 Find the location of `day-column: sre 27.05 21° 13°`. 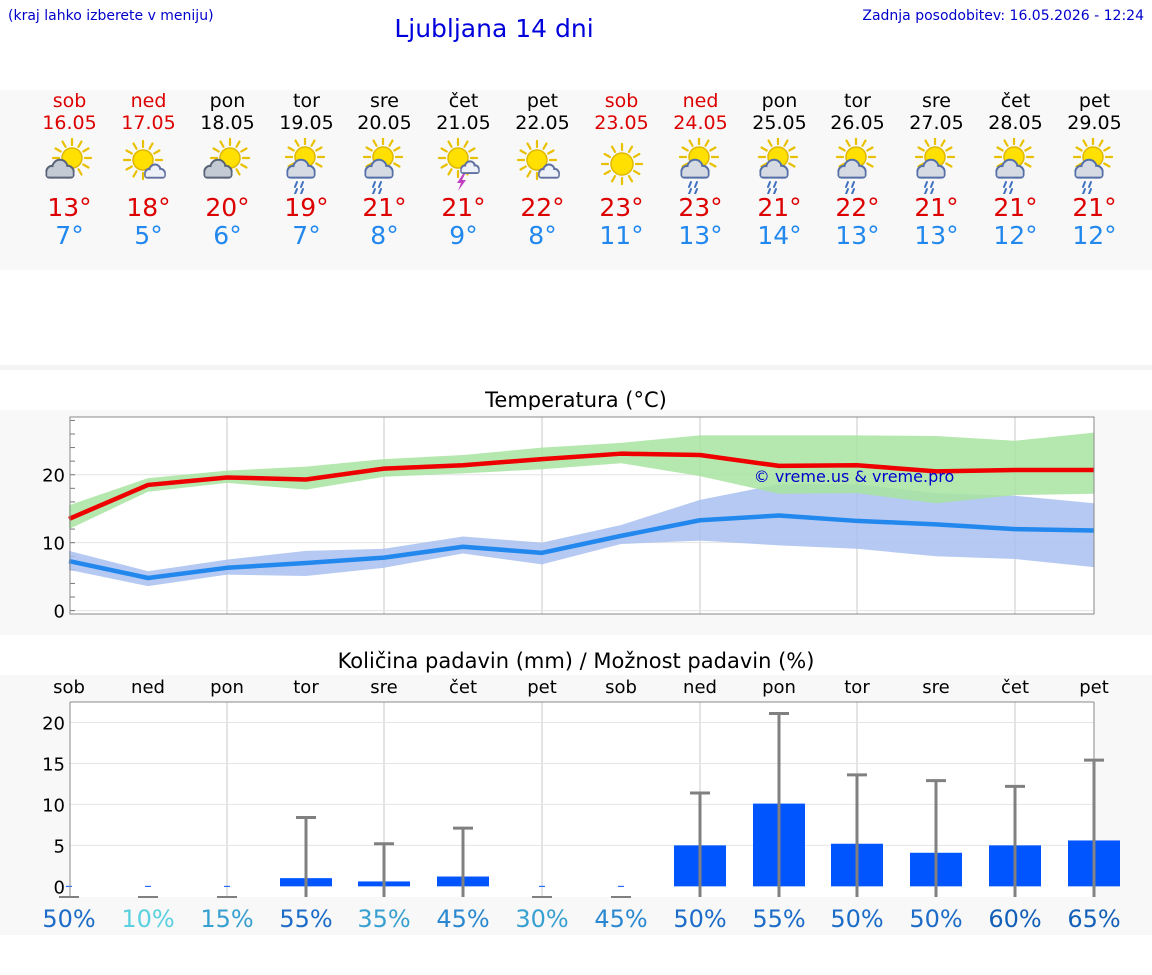

day-column: sre 27.05 21° 13° is located at coordinates (936, 170).